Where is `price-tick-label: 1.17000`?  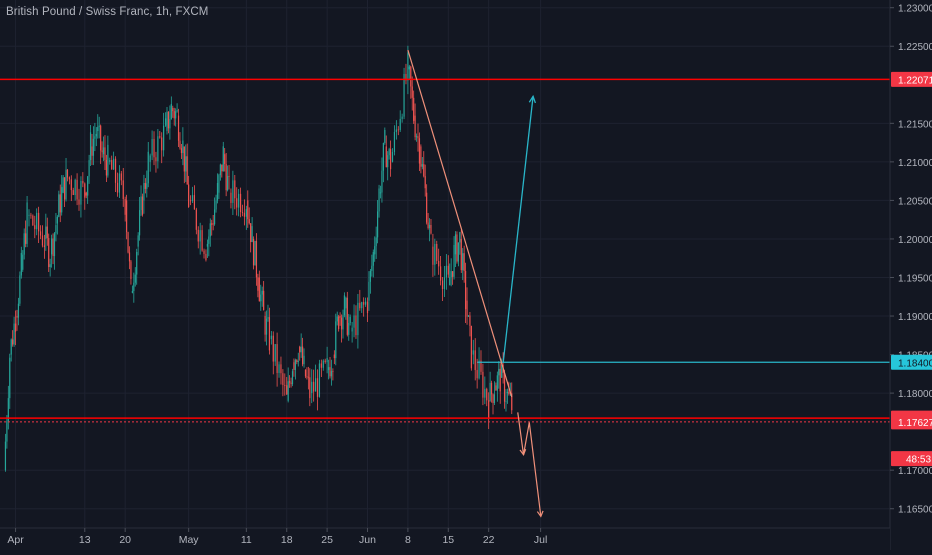
price-tick-label: 1.17000 is located at coordinates (915, 471).